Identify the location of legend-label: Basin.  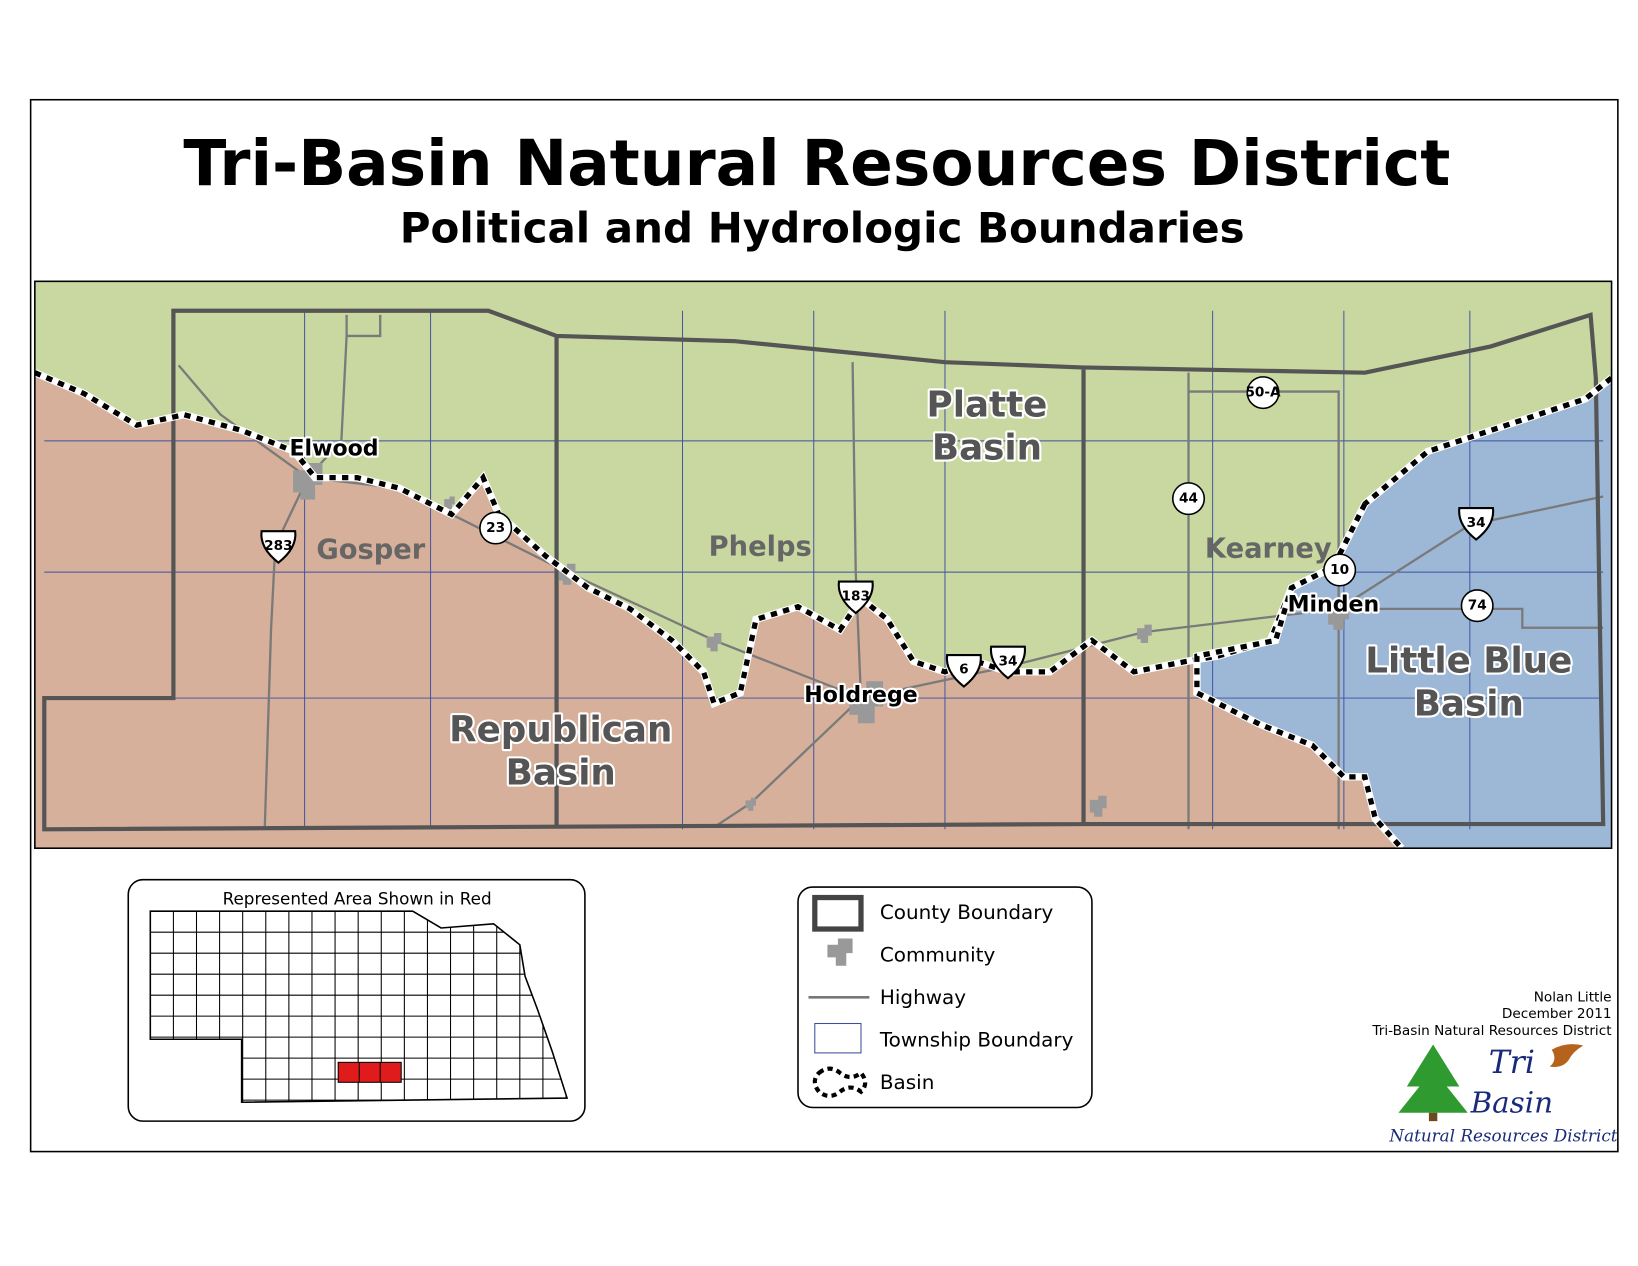
(907, 1082).